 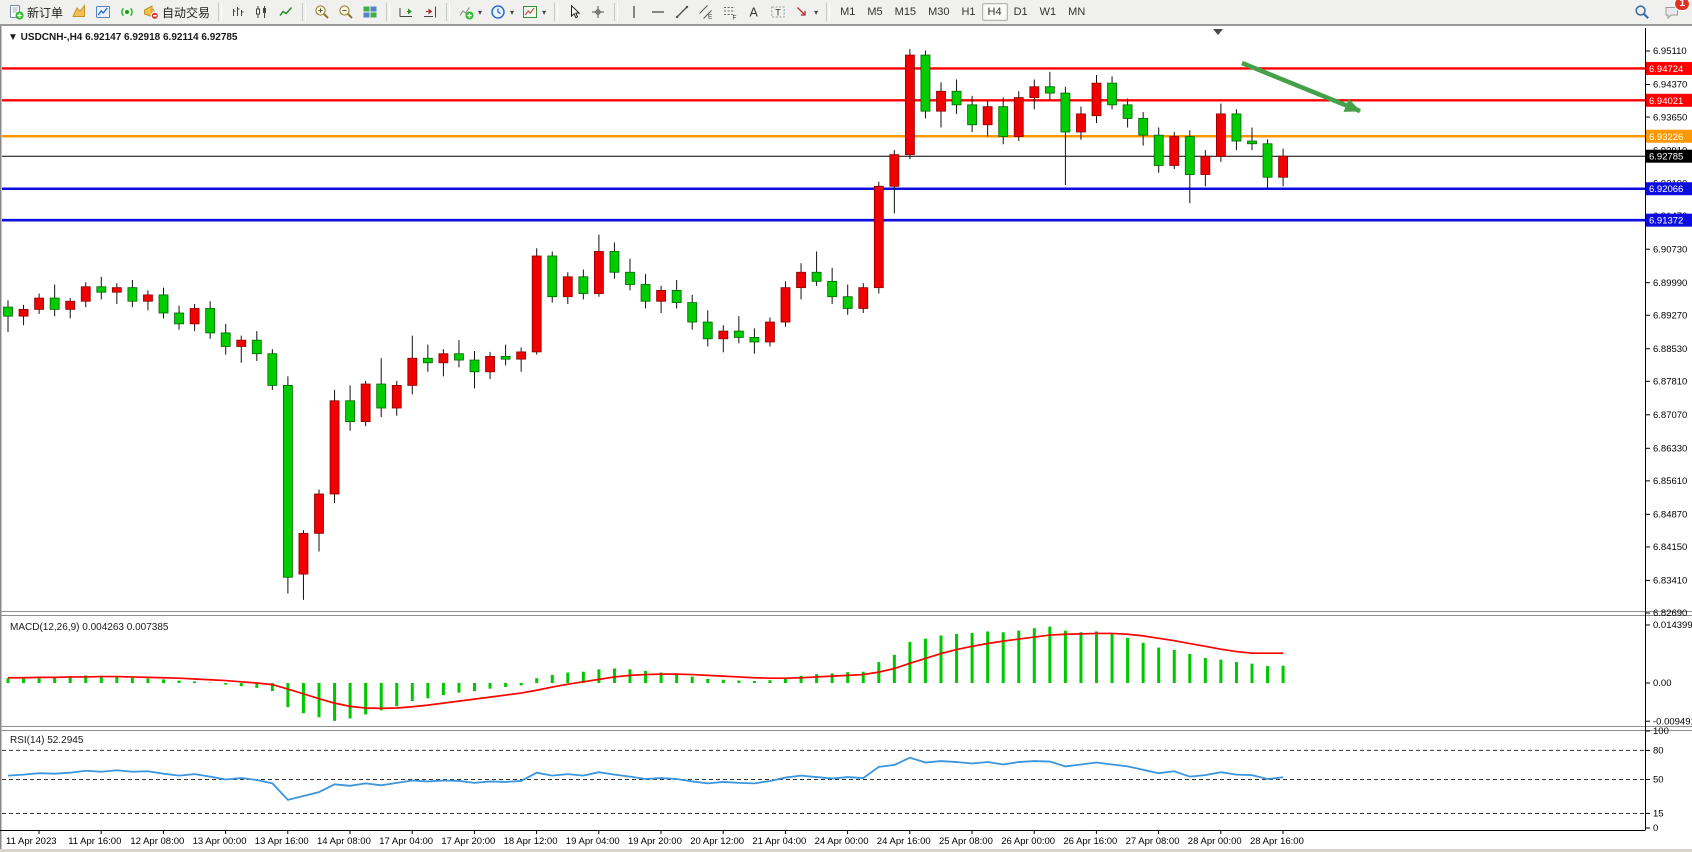 I want to click on zoom-in-button, so click(x=322, y=12).